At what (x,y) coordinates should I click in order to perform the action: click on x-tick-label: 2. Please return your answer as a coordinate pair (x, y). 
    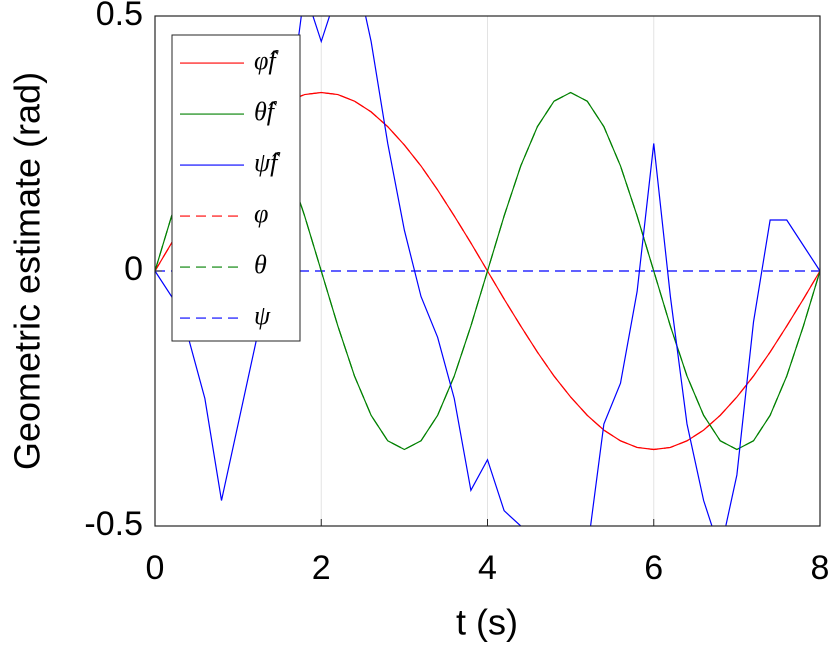
    Looking at the image, I should click on (321, 568).